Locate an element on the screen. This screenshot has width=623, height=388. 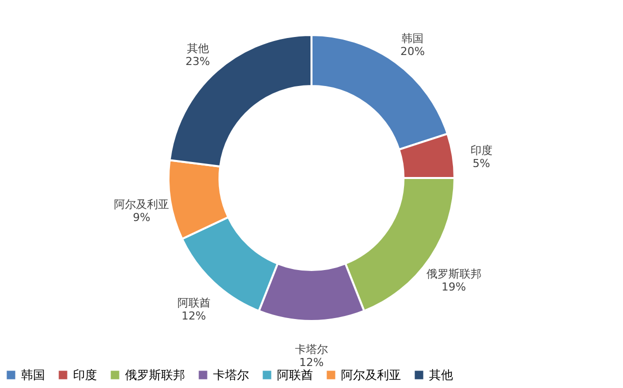
legend-label: 韩国 is located at coordinates (33, 375).